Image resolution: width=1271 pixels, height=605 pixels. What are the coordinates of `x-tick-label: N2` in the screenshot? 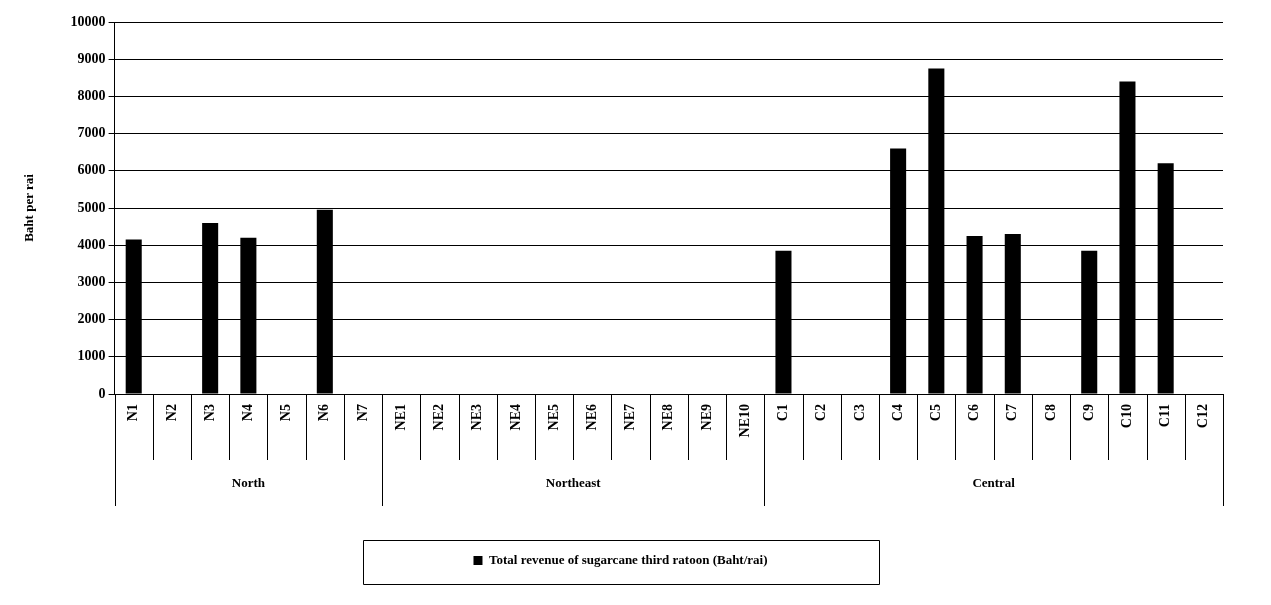 It's located at (171, 413).